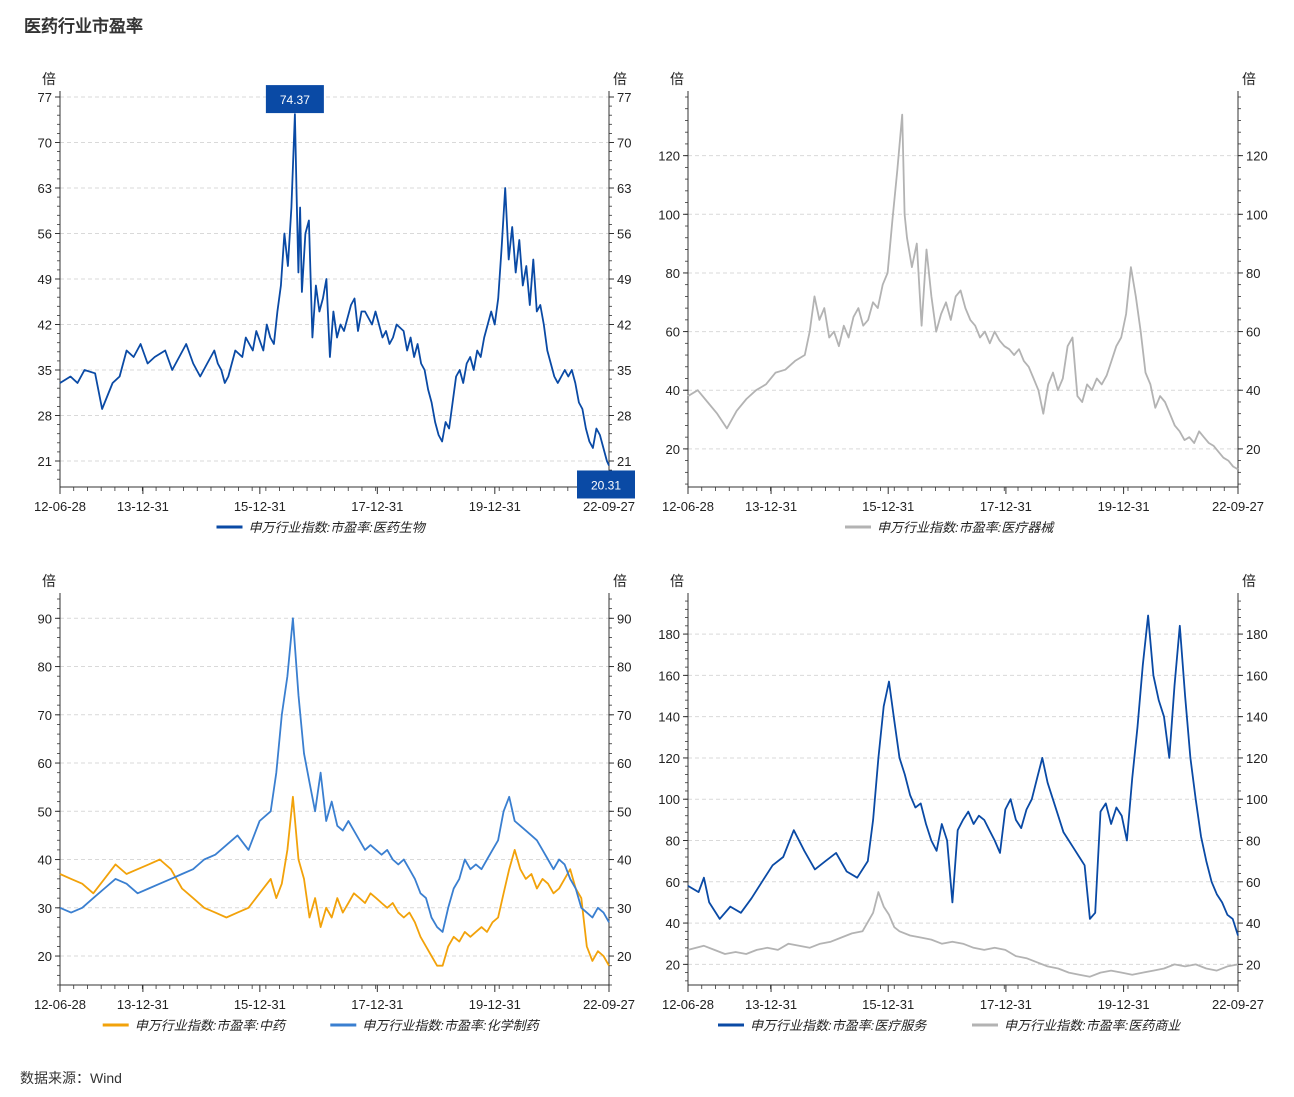 The image size is (1294, 1097). I want to click on y-tick-label-right: 77, so click(624, 97).